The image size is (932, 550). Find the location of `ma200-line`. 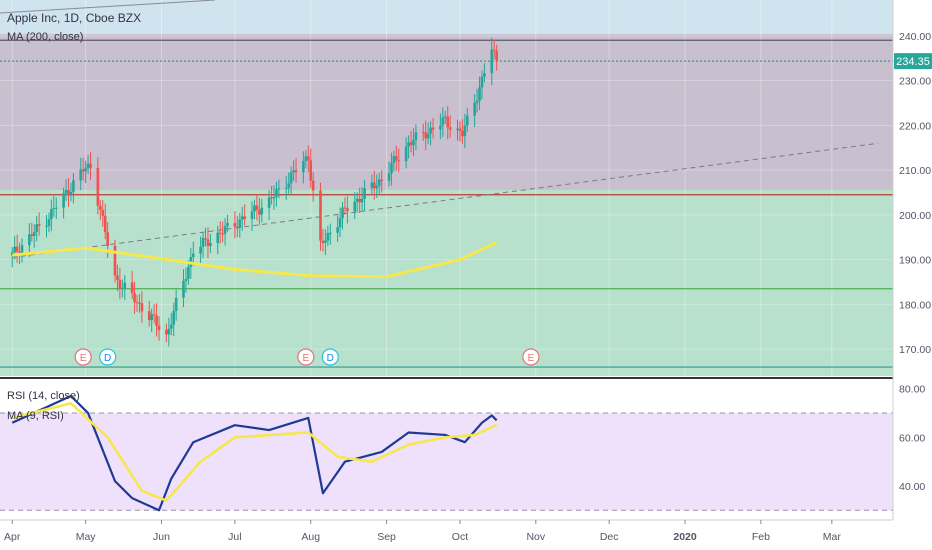

ma200-line is located at coordinates (255, 260).